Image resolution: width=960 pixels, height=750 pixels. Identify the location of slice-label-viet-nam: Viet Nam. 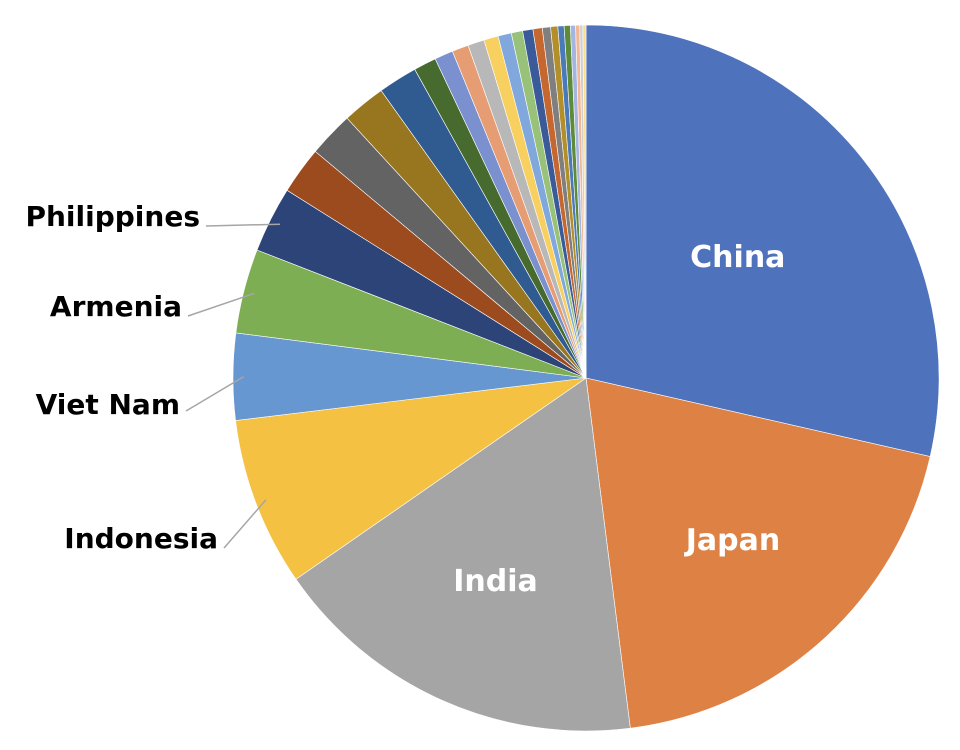
(108, 404).